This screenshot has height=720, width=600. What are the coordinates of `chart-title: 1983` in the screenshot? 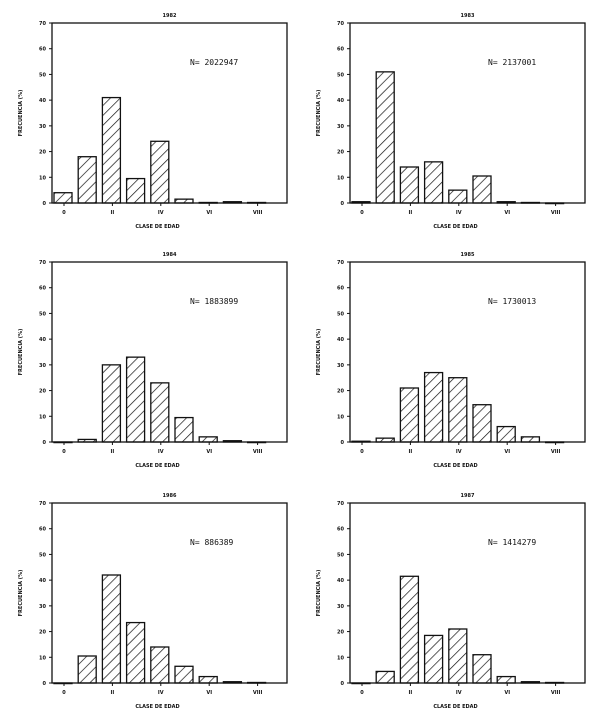 It's located at (468, 16).